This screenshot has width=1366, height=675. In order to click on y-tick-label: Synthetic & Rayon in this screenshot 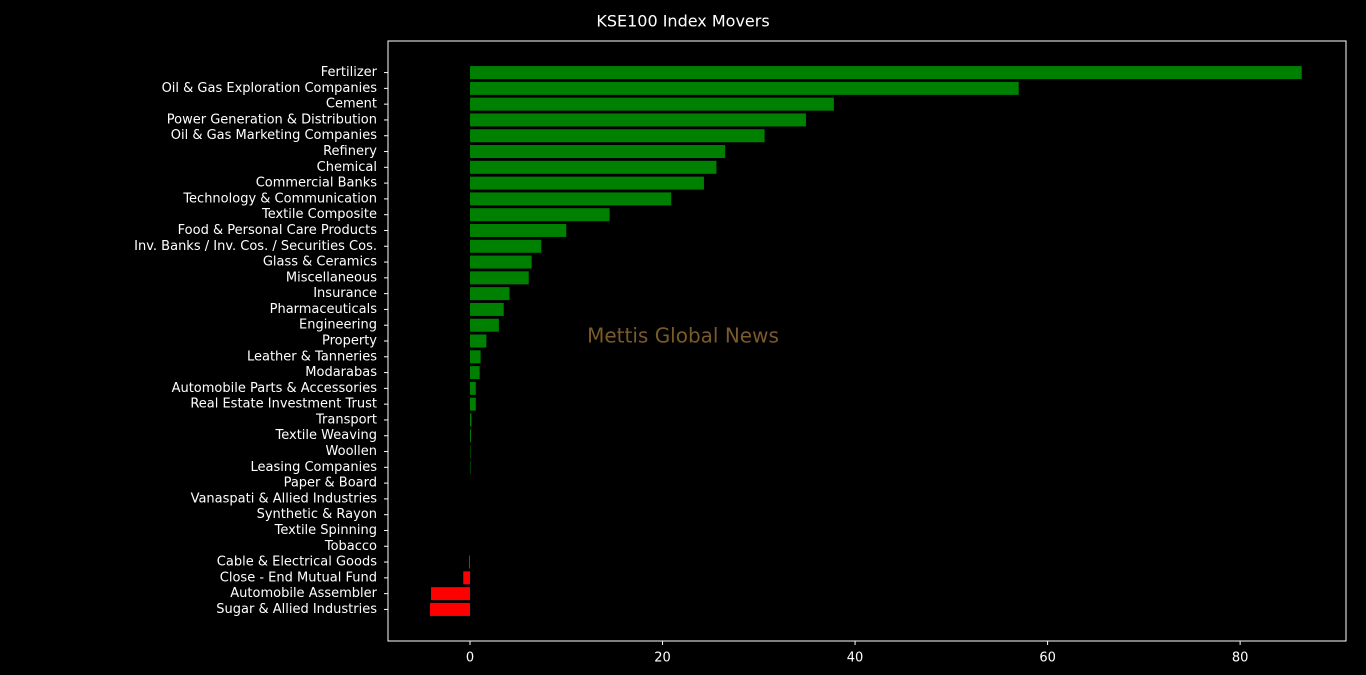, I will do `click(317, 514)`.